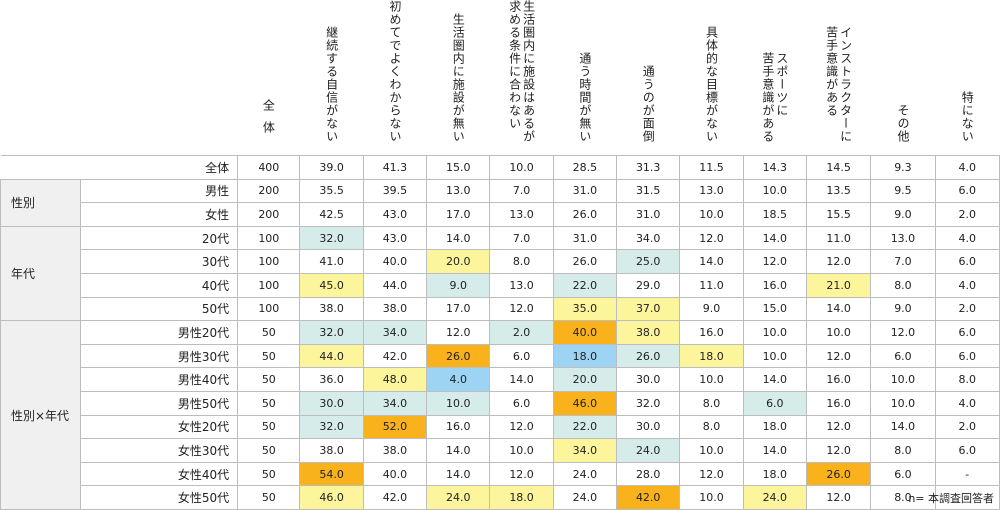 This screenshot has width=1000, height=510. Describe the element at coordinates (395, 167) in the screenshot. I see `value-cell: 41.3` at that location.